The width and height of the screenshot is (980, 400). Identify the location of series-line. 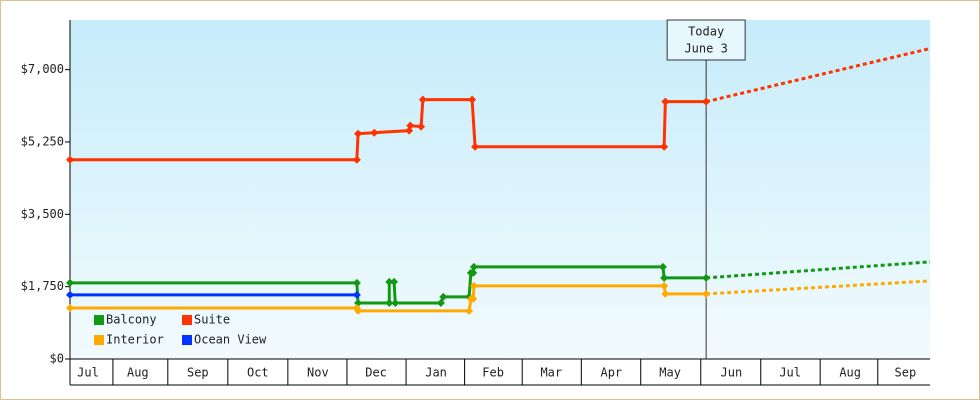
(388, 285).